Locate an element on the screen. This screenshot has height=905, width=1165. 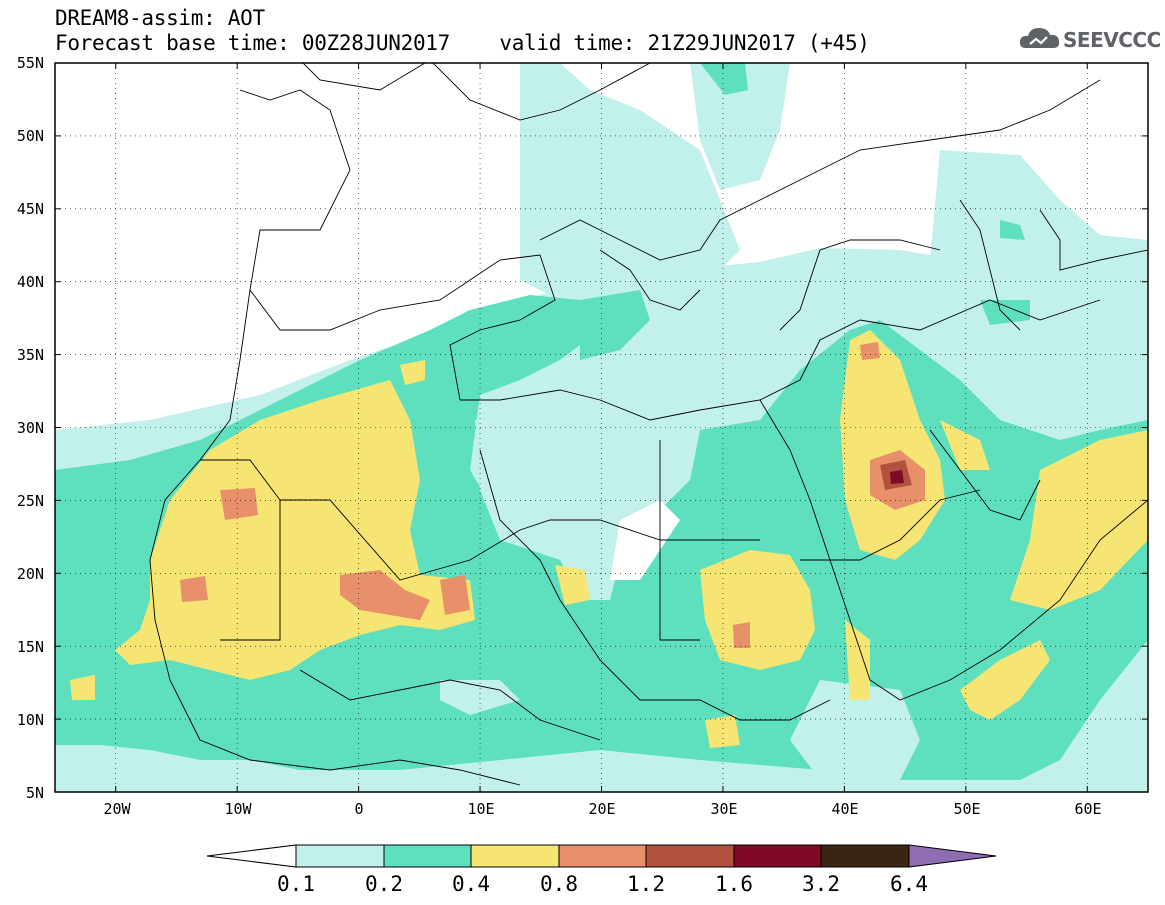
y-tick-label: 45N is located at coordinates (30, 209).